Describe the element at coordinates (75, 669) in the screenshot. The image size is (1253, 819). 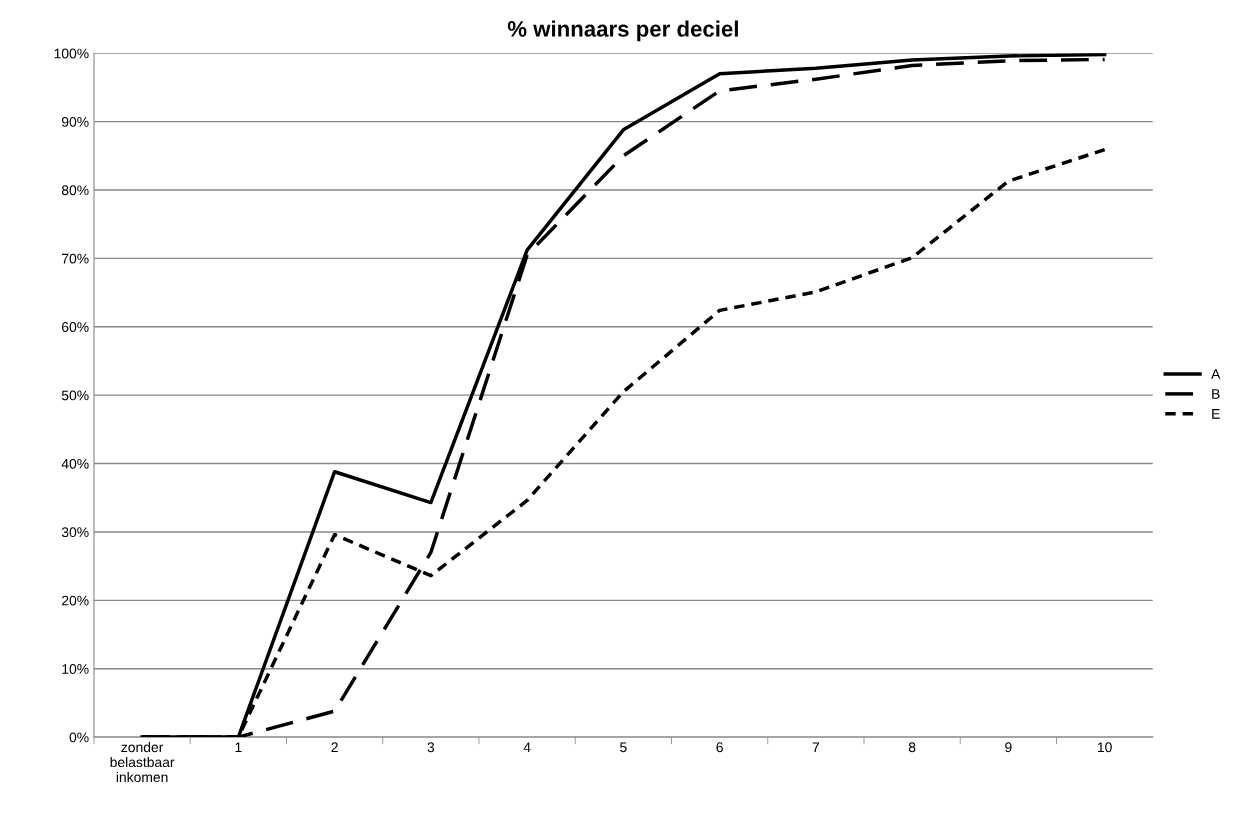
I see `y-tick-label: 10%` at that location.